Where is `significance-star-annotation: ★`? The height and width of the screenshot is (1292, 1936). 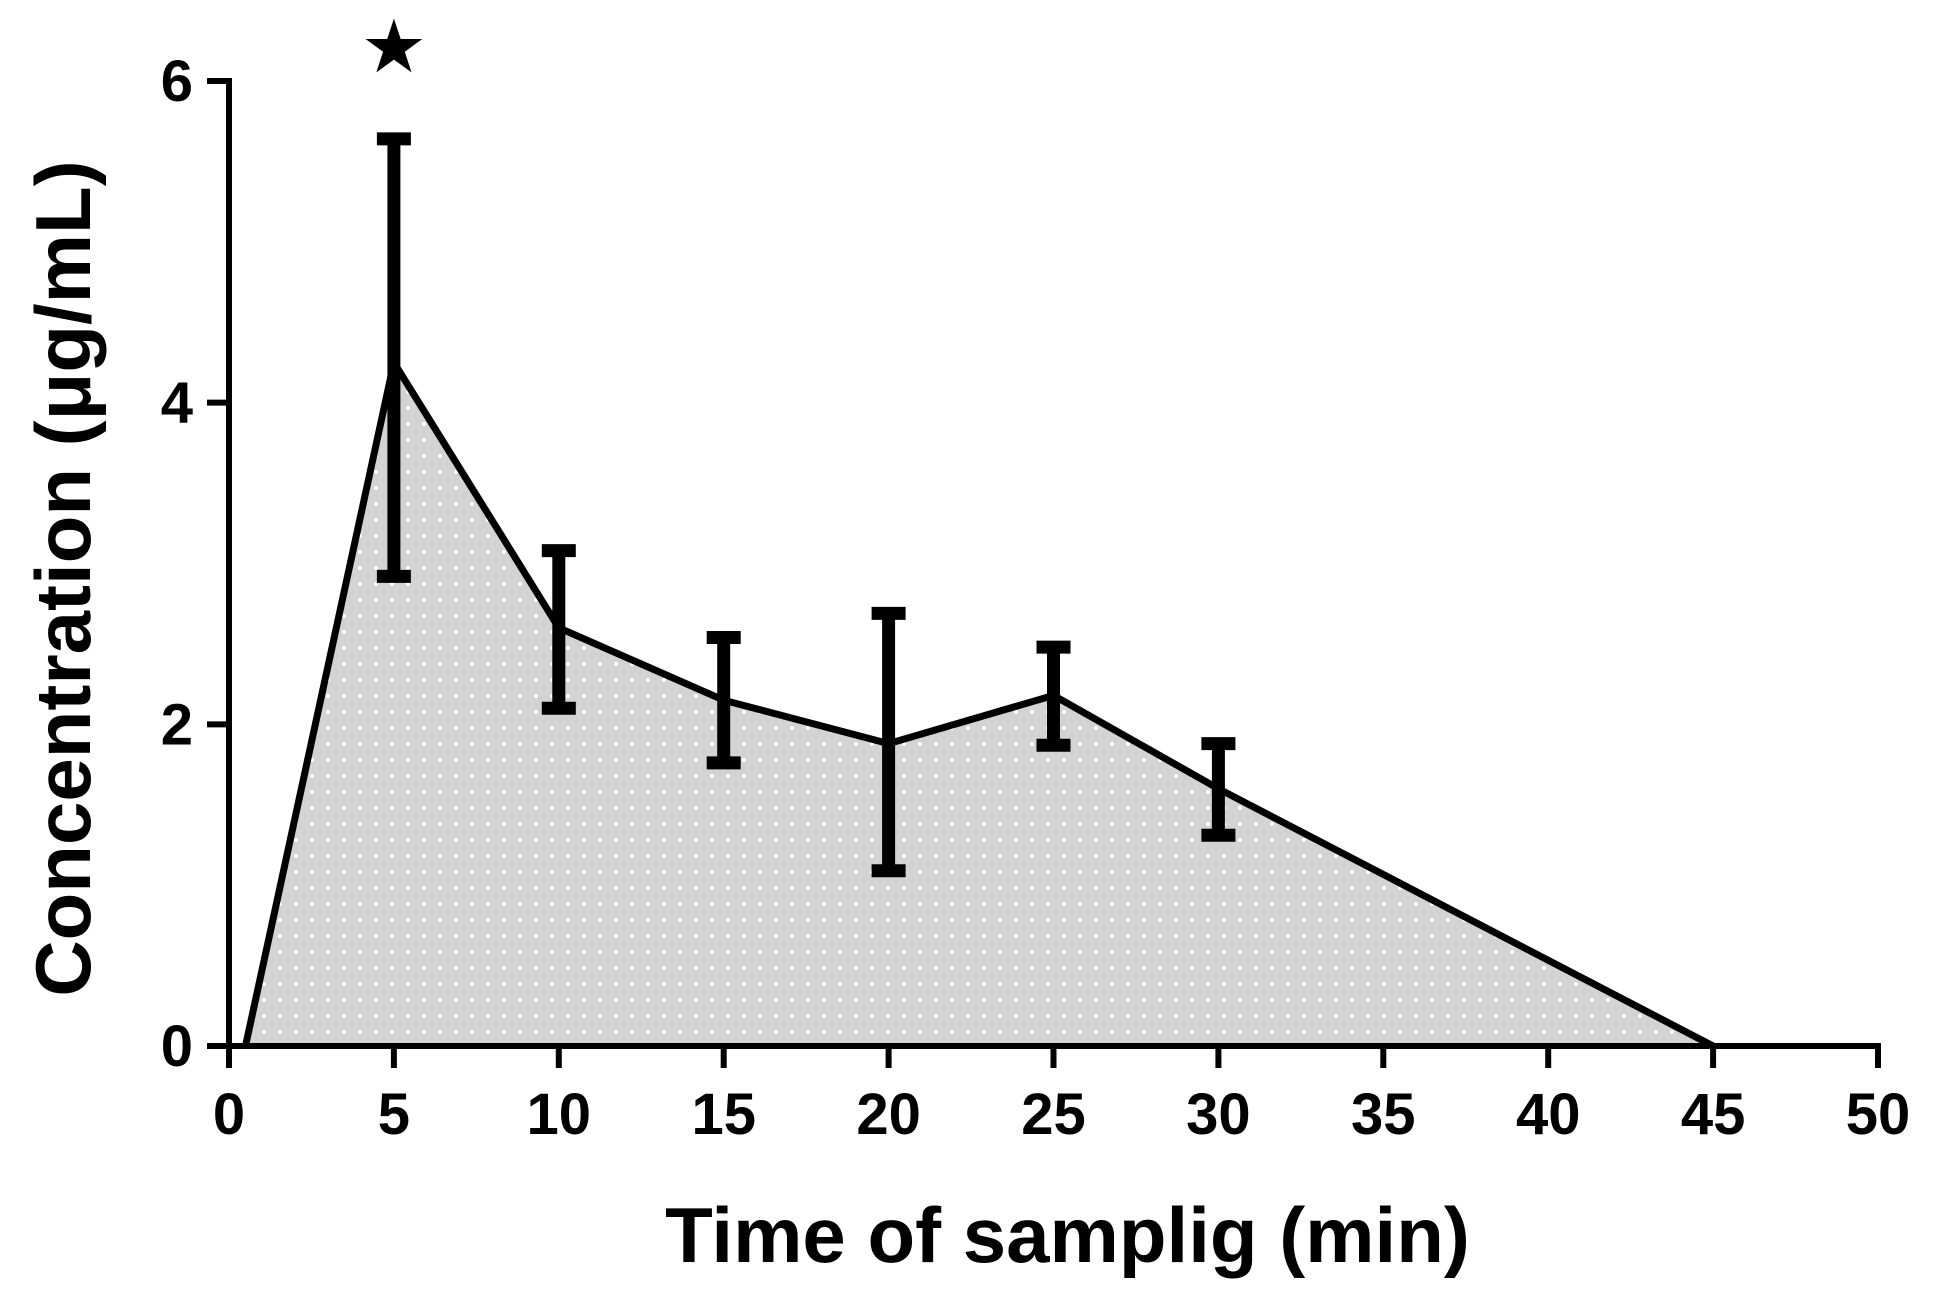
significance-star-annotation: ★ is located at coordinates (394, 47).